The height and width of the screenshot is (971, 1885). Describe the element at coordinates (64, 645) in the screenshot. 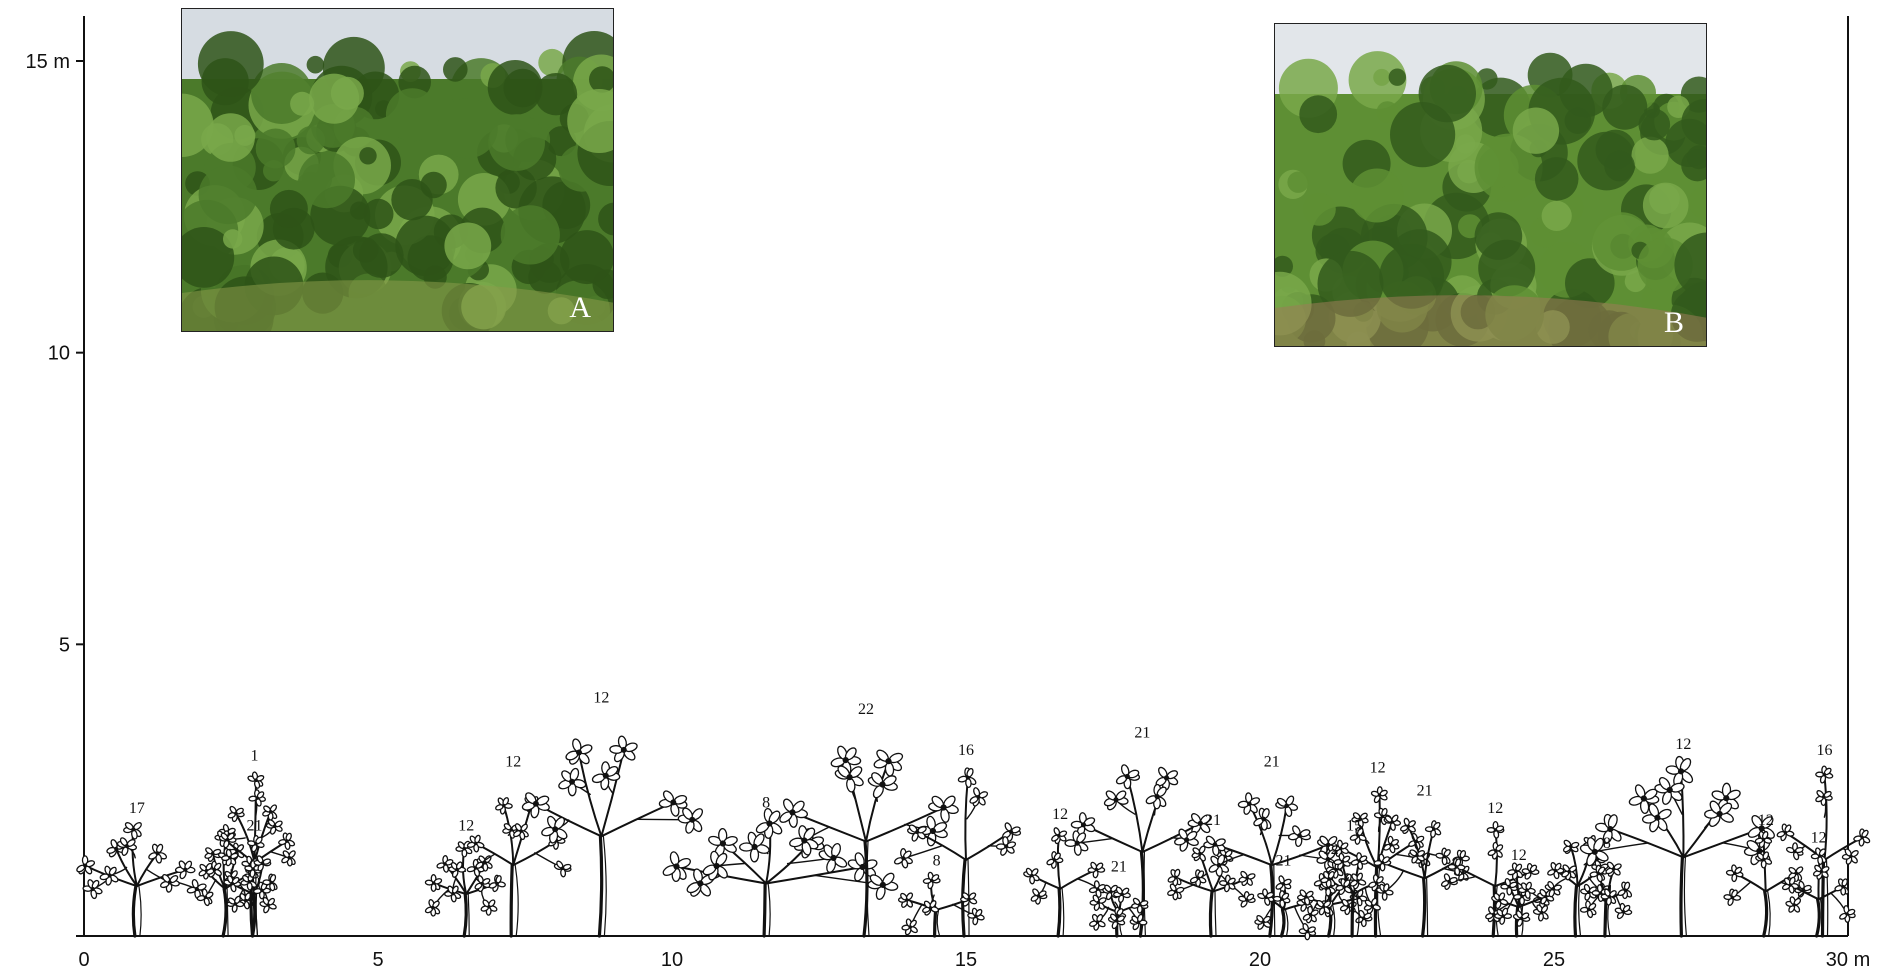

I see `y-tick-label: 5` at that location.